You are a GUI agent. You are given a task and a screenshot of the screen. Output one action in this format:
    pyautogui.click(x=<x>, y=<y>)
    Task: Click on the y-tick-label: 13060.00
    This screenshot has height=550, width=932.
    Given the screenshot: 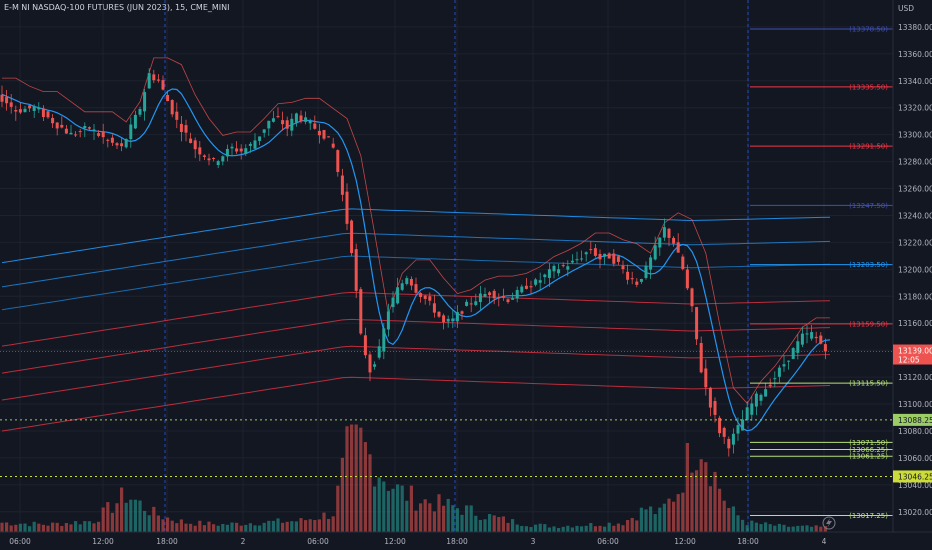 What is the action you would take?
    pyautogui.click(x=915, y=458)
    